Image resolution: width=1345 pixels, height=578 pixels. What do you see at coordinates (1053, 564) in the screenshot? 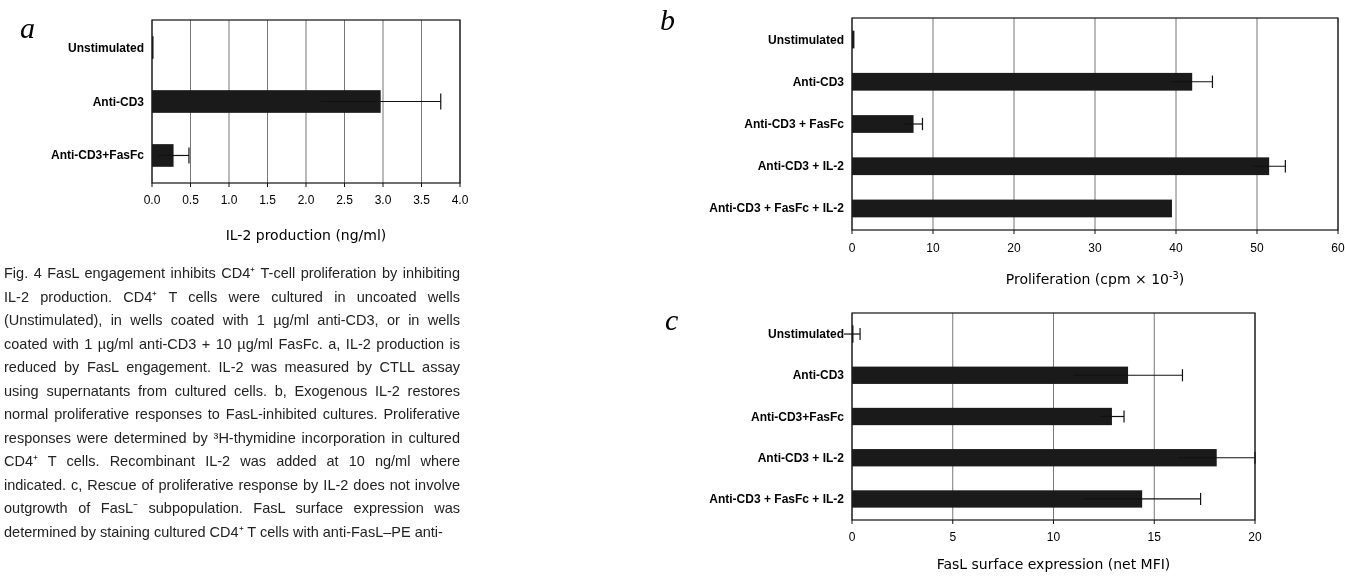
I see `x-axis-title: FasL surface expression (net MFI)` at bounding box center [1053, 564].